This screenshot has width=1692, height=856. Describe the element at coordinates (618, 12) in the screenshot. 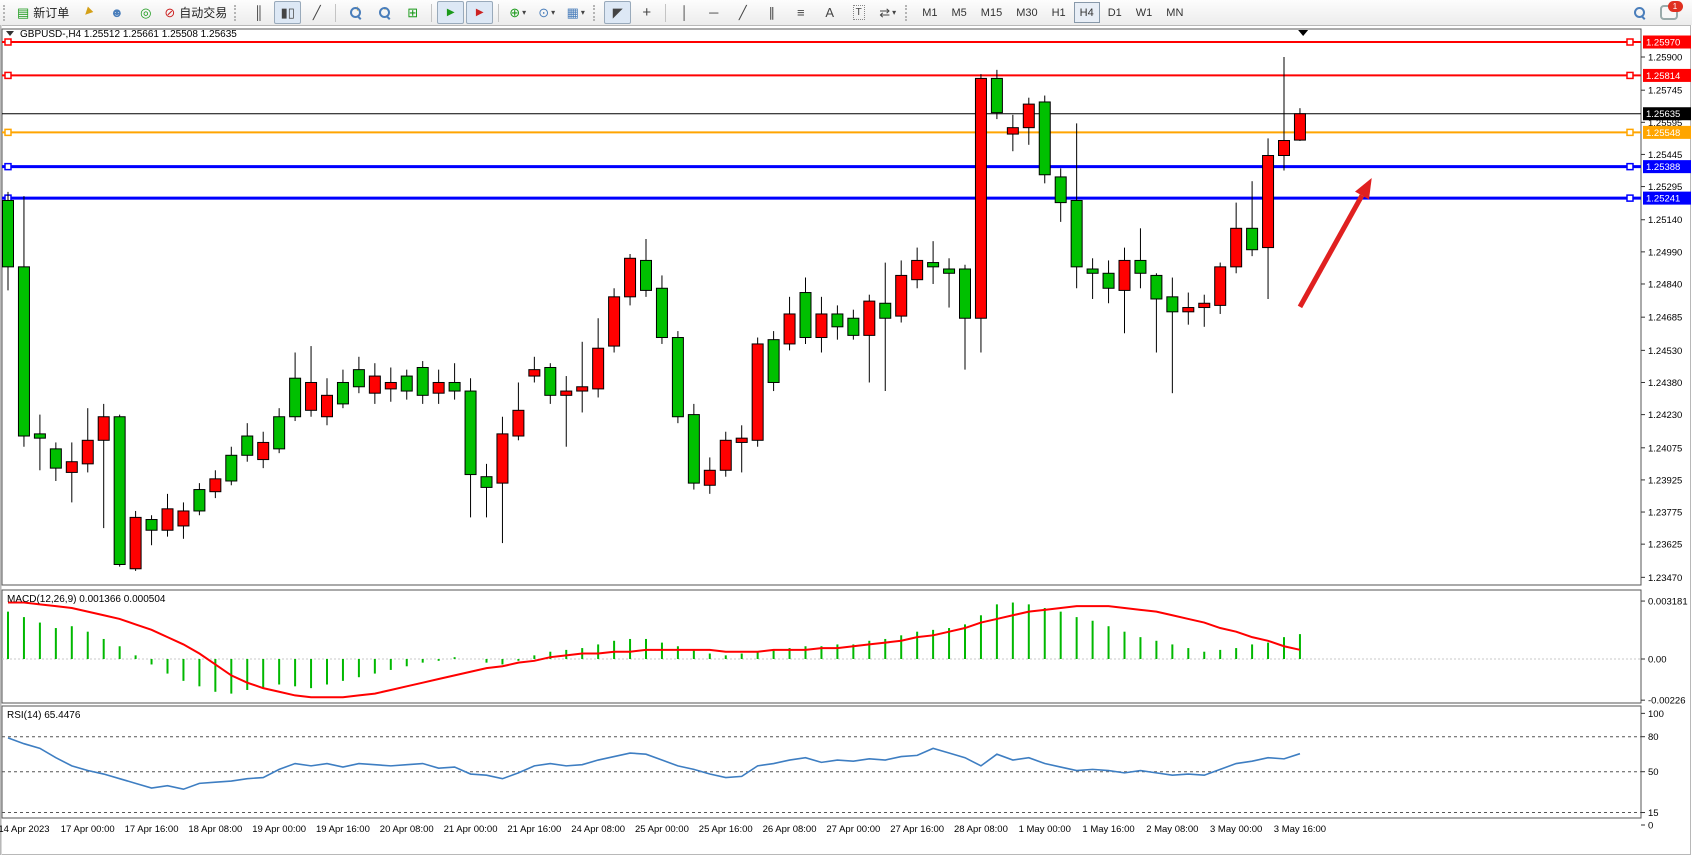

I see `cursor-button: ◤` at that location.